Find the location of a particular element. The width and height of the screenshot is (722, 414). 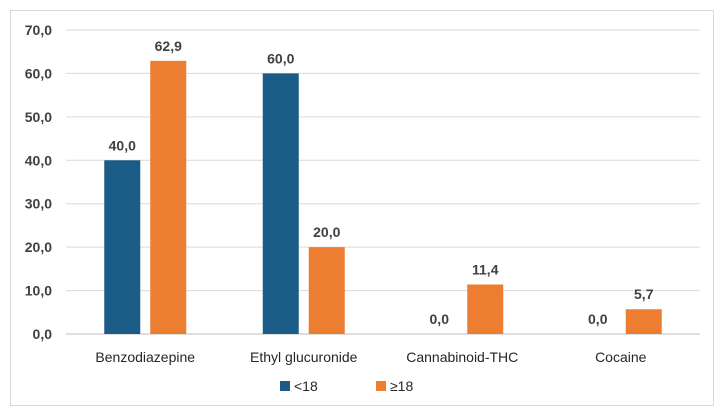

y-tick-label: 70,0 is located at coordinates (38, 30).